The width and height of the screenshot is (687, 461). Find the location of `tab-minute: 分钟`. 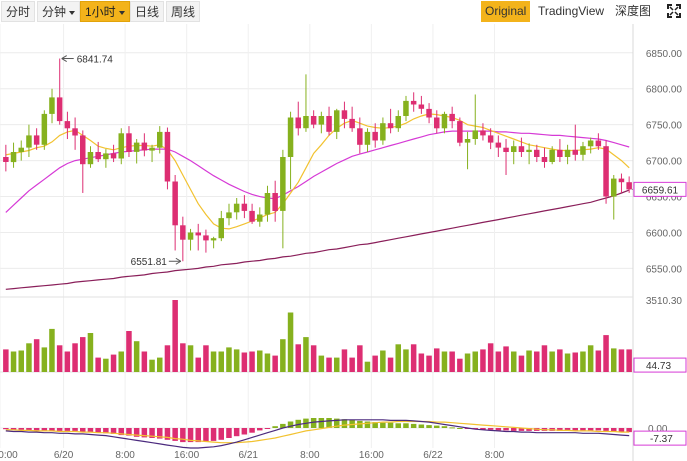

tab-minute: 分钟 is located at coordinates (59, 11).